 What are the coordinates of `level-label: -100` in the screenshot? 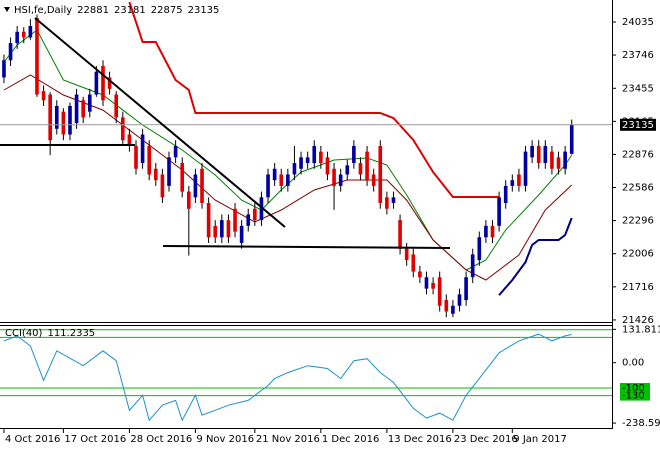 It's located at (633, 388).